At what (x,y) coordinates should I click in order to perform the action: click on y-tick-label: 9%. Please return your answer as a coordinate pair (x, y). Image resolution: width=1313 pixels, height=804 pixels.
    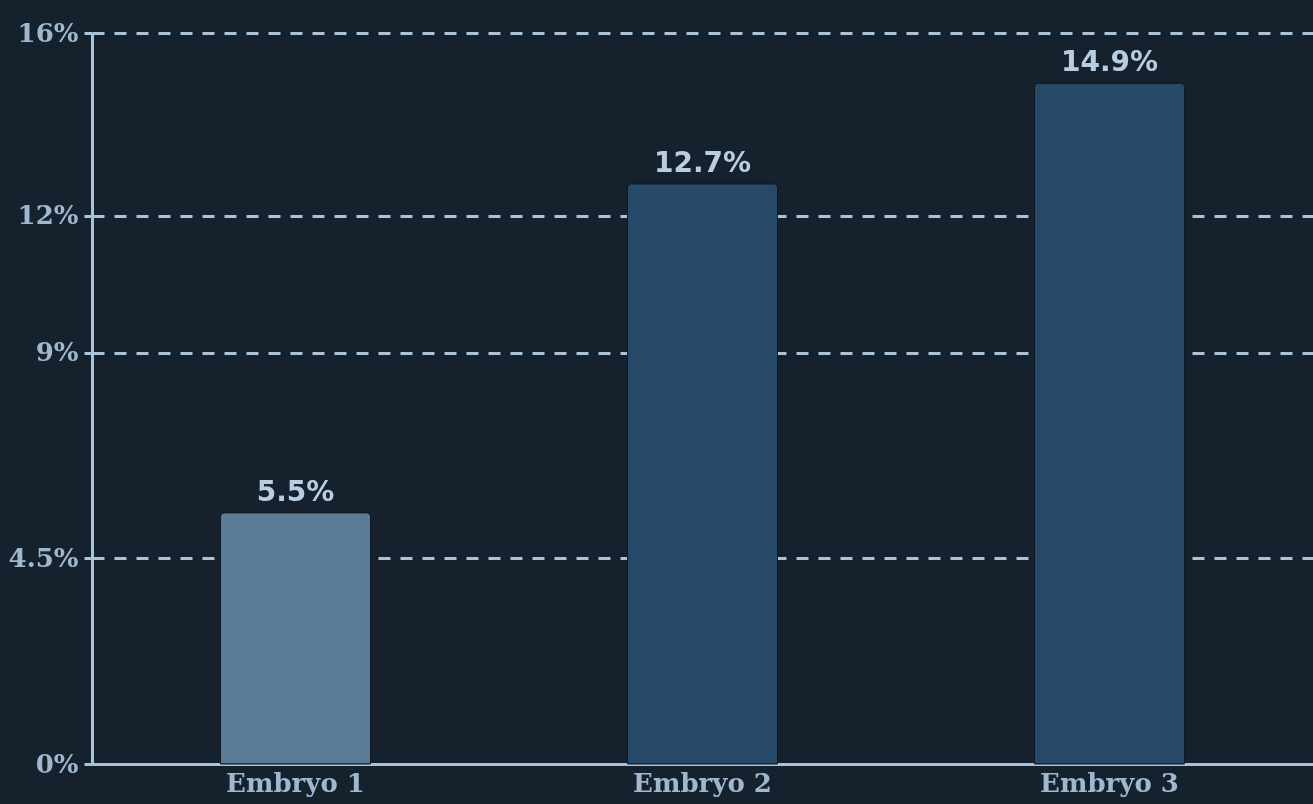
    Looking at the image, I should click on (57, 352).